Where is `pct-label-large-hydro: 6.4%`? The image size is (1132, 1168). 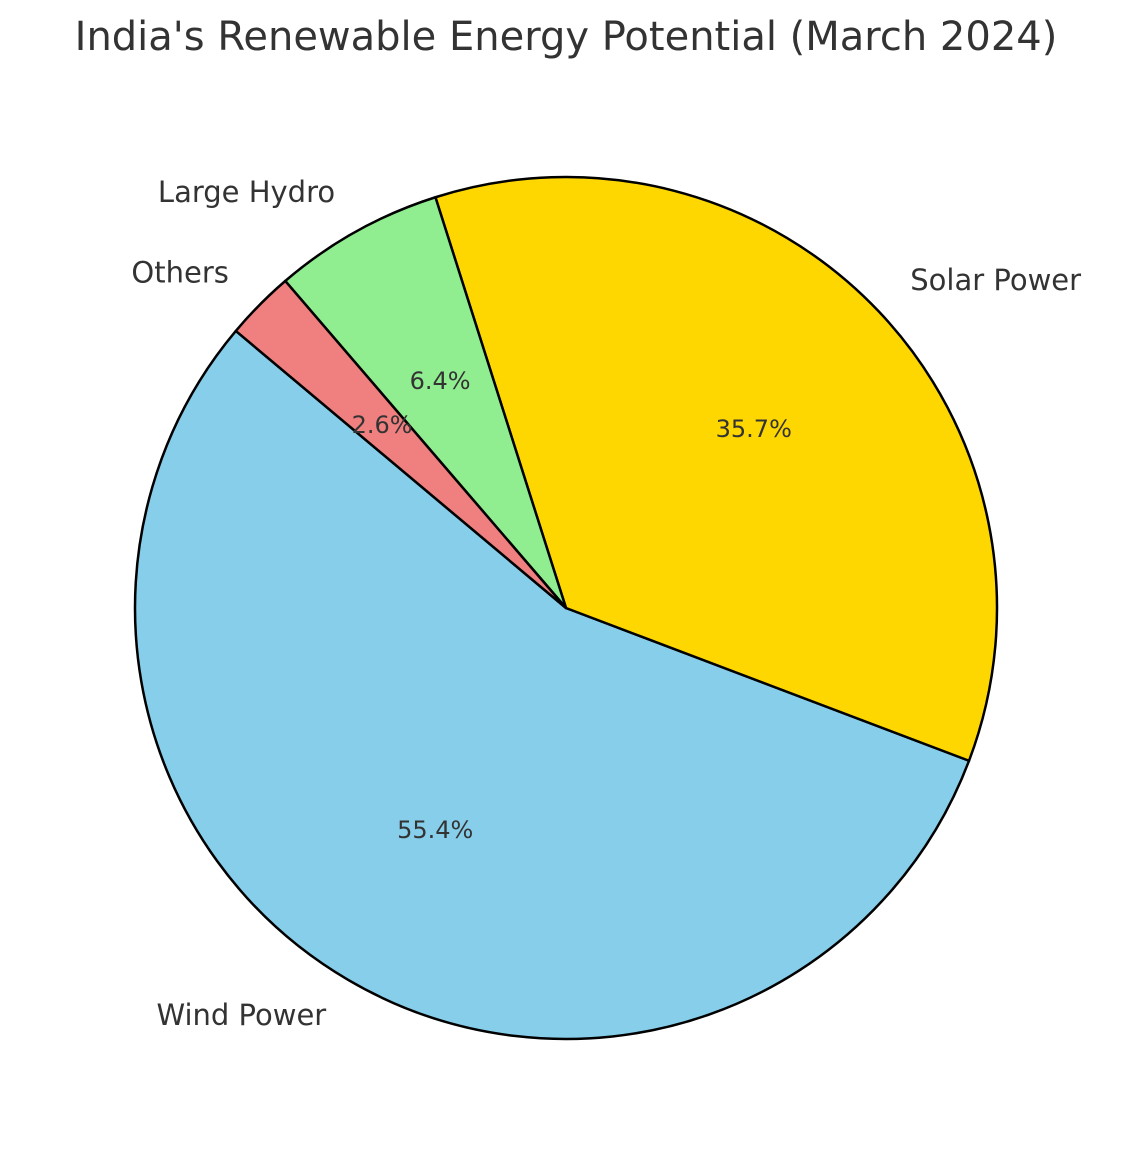 pct-label-large-hydro: 6.4% is located at coordinates (440, 381).